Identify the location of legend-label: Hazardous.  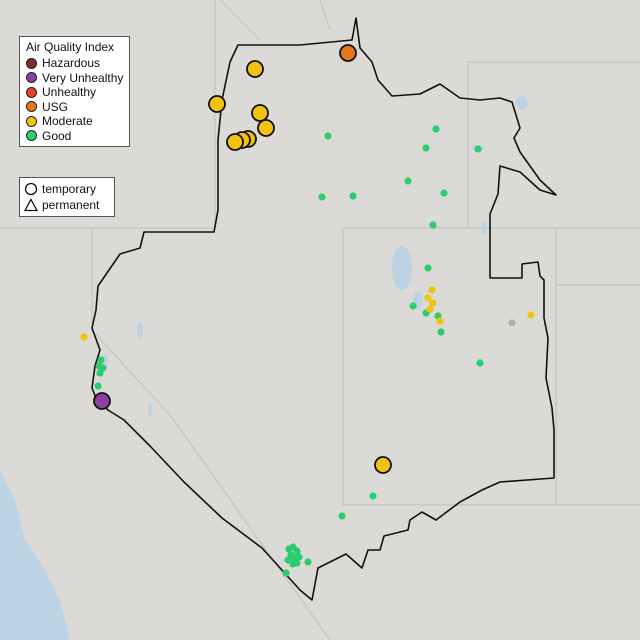
(71, 63).